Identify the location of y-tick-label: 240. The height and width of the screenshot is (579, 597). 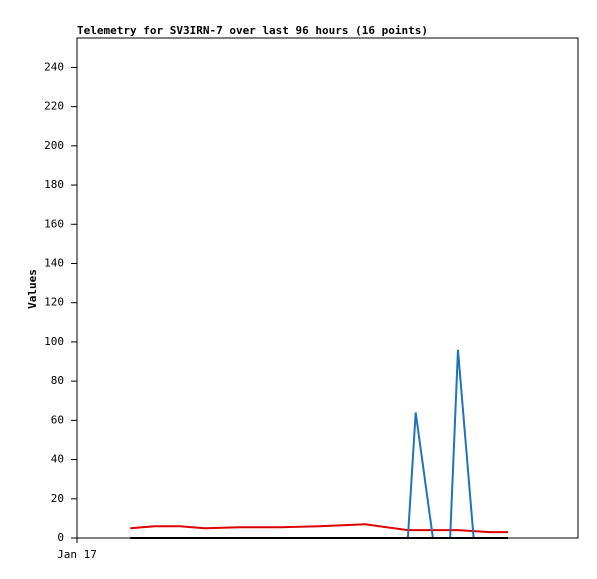
(54, 66).